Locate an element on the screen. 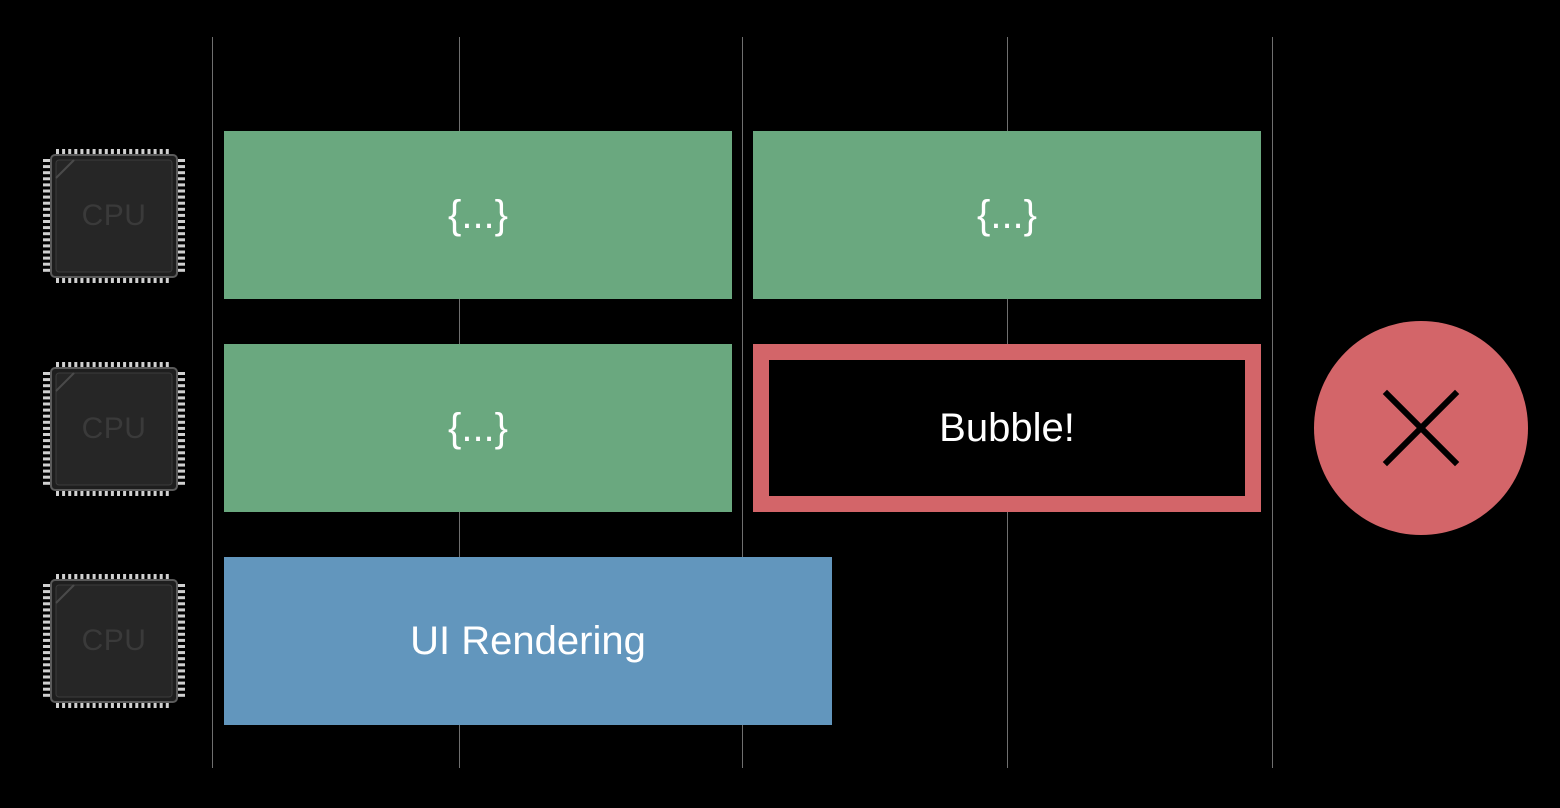 This screenshot has width=1560, height=808. ui-rendering-label: UI Rendering is located at coordinates (528, 640).